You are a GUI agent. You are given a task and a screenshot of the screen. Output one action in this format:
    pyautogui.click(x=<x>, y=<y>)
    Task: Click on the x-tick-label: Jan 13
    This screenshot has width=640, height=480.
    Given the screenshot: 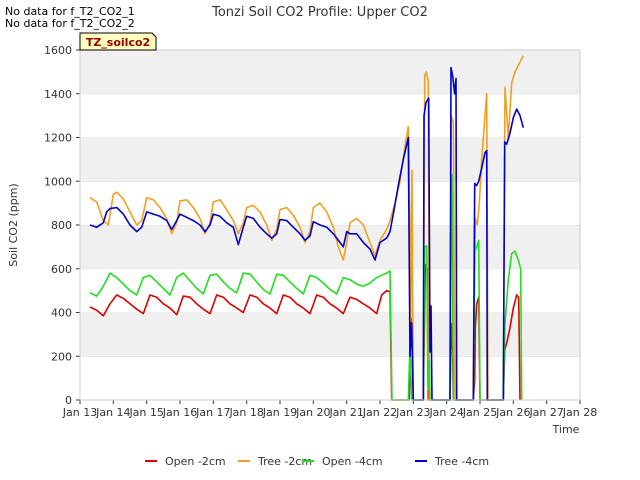 What is the action you would take?
    pyautogui.click(x=79, y=412)
    